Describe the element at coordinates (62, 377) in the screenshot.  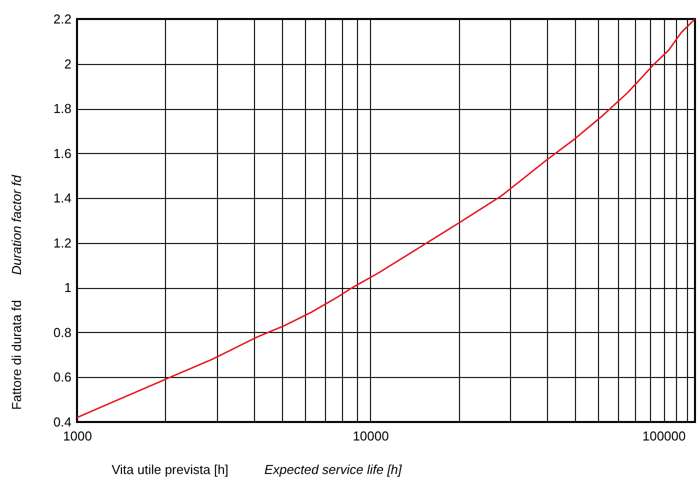
I see `y-tick-label: 0.6` at that location.